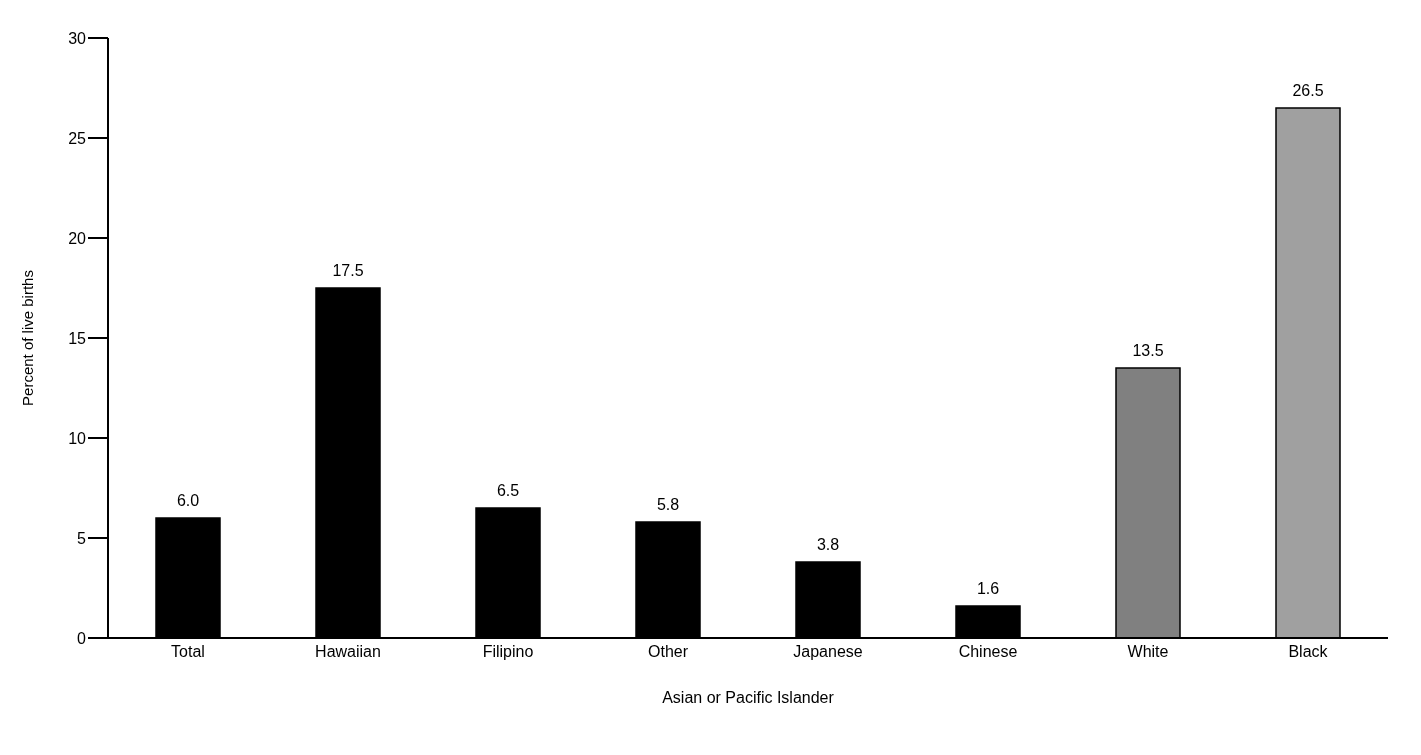 The image size is (1421, 755). Describe the element at coordinates (668, 652) in the screenshot. I see `x-tick-label: Other` at that location.